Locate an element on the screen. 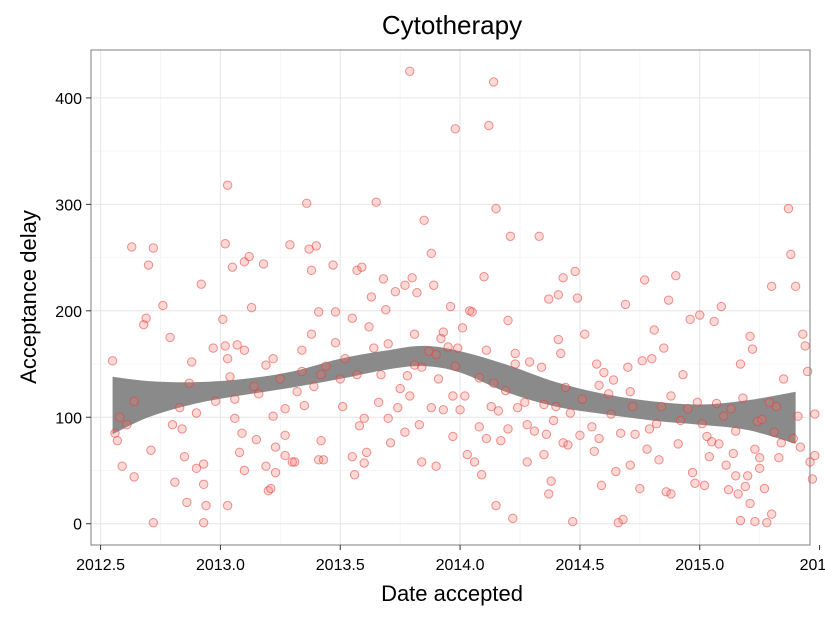 Image resolution: width=825 pixels, height=618 pixels. x-tick-label: 2015.0 is located at coordinates (699, 565).